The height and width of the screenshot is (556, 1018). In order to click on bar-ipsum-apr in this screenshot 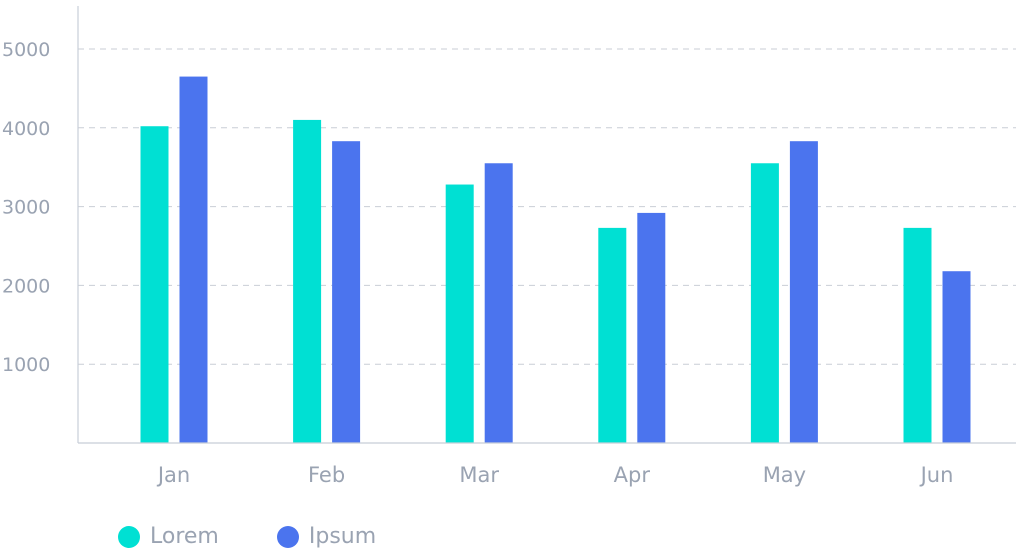, I will do `click(651, 327)`.